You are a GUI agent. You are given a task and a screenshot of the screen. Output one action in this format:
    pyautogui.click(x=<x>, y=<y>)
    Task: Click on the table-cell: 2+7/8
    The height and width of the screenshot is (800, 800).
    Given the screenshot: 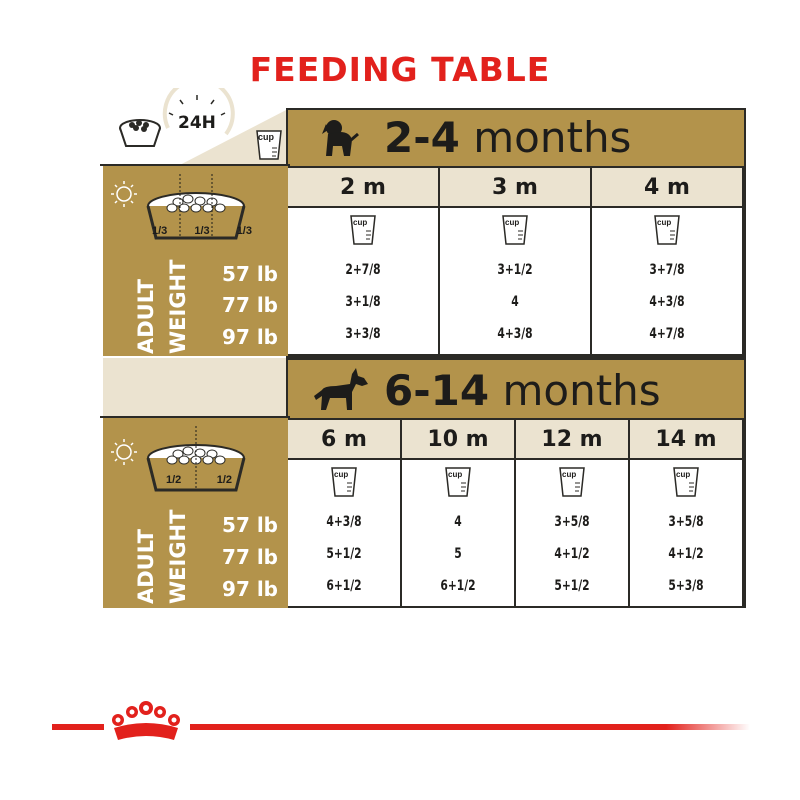 What is the action you would take?
    pyautogui.click(x=363, y=270)
    